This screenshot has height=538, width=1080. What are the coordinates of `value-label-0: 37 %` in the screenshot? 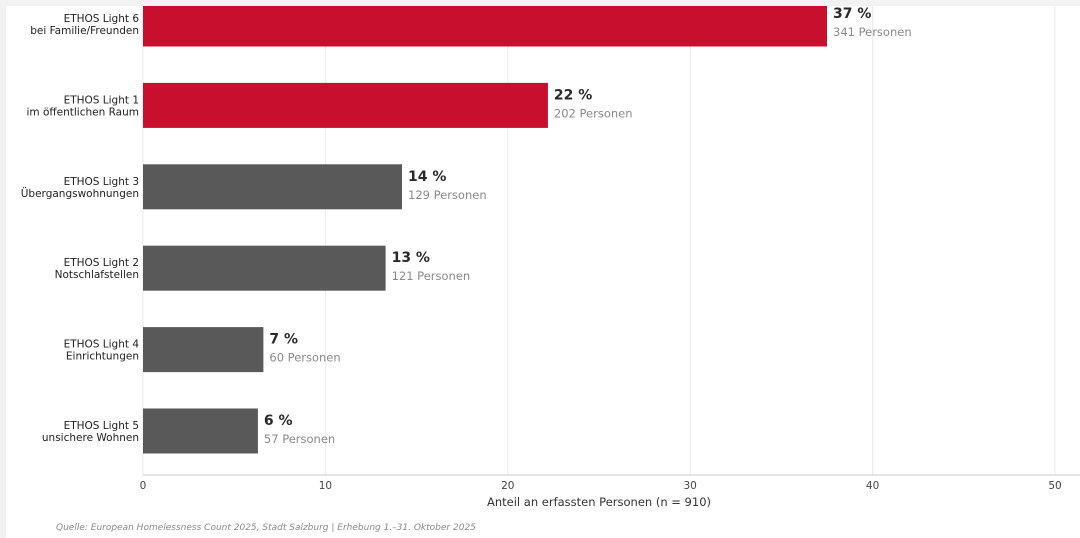 It's located at (852, 14).